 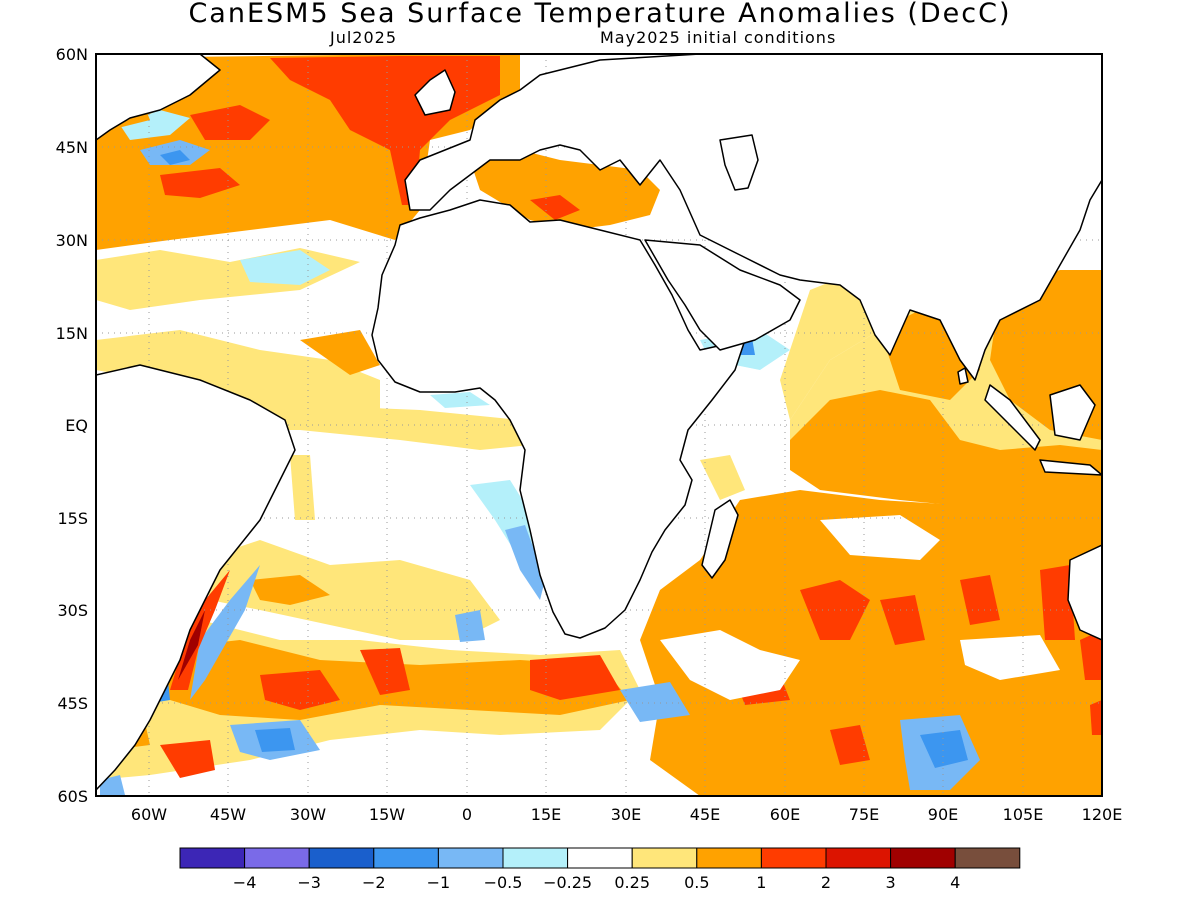 I want to click on lon-tick-label: 120E, so click(x=1102, y=814).